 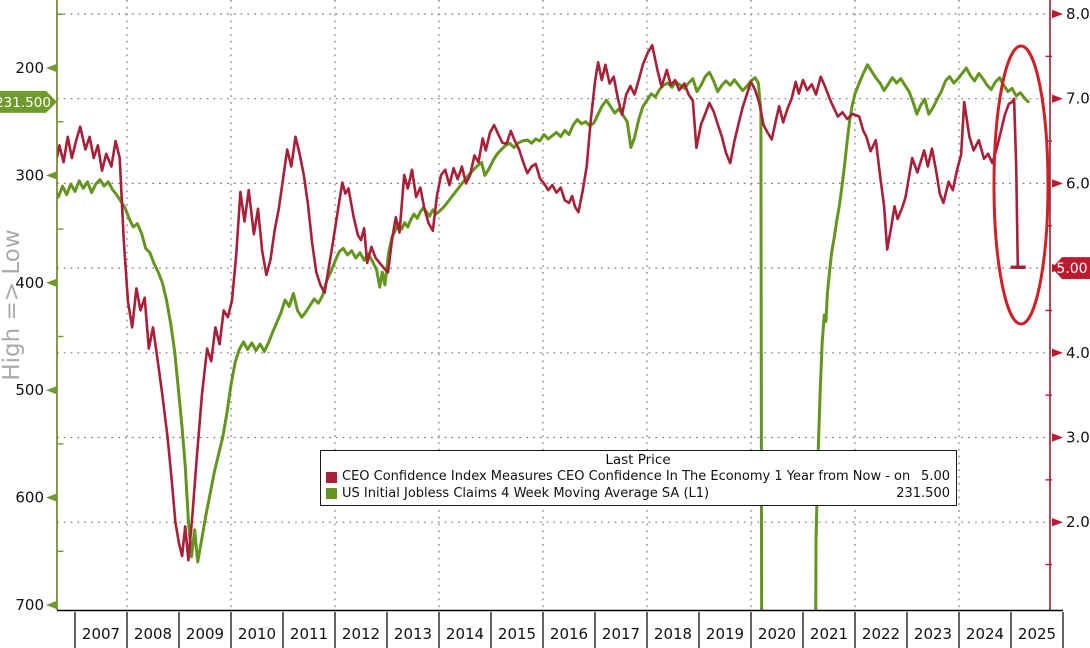 What do you see at coordinates (12, 304) in the screenshot?
I see `left-axis-title: High => Low` at bounding box center [12, 304].